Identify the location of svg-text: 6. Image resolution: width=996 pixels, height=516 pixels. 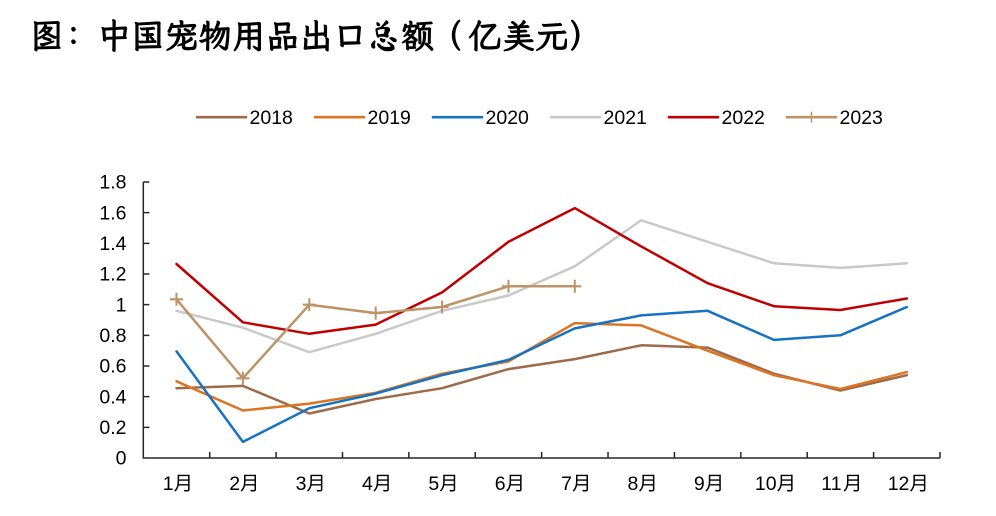
(500, 484).